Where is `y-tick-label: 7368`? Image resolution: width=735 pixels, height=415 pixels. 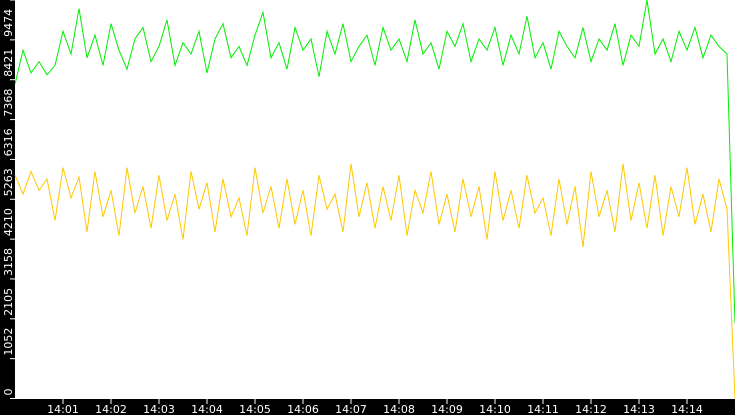
y-tick-label: 7368 is located at coordinates (8, 103).